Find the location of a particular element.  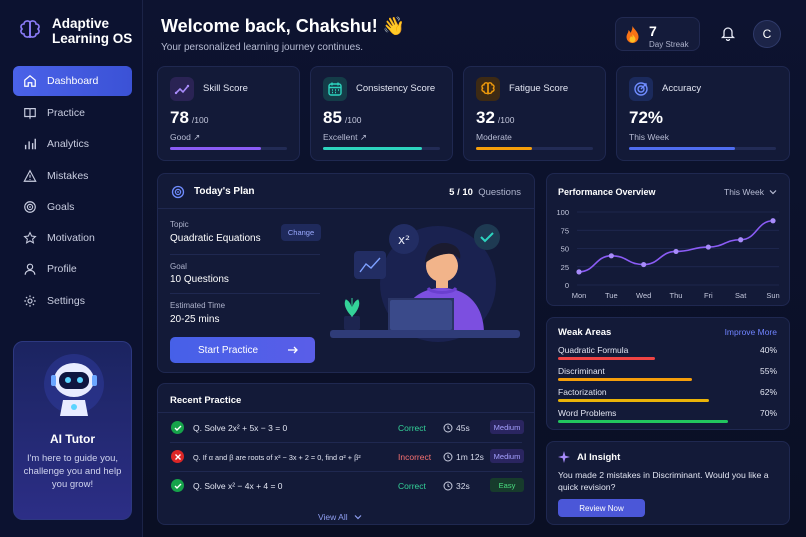

weak-area-label: Discriminant is located at coordinates (581, 371).